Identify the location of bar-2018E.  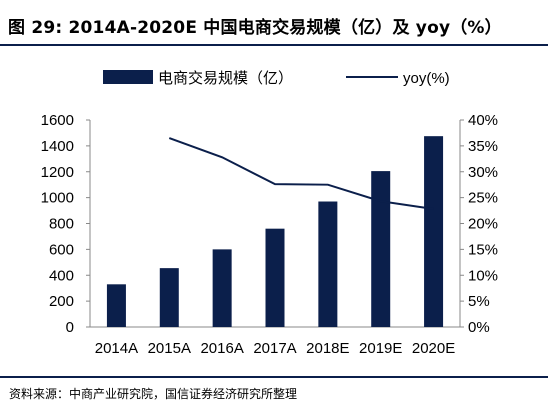
(328, 264).